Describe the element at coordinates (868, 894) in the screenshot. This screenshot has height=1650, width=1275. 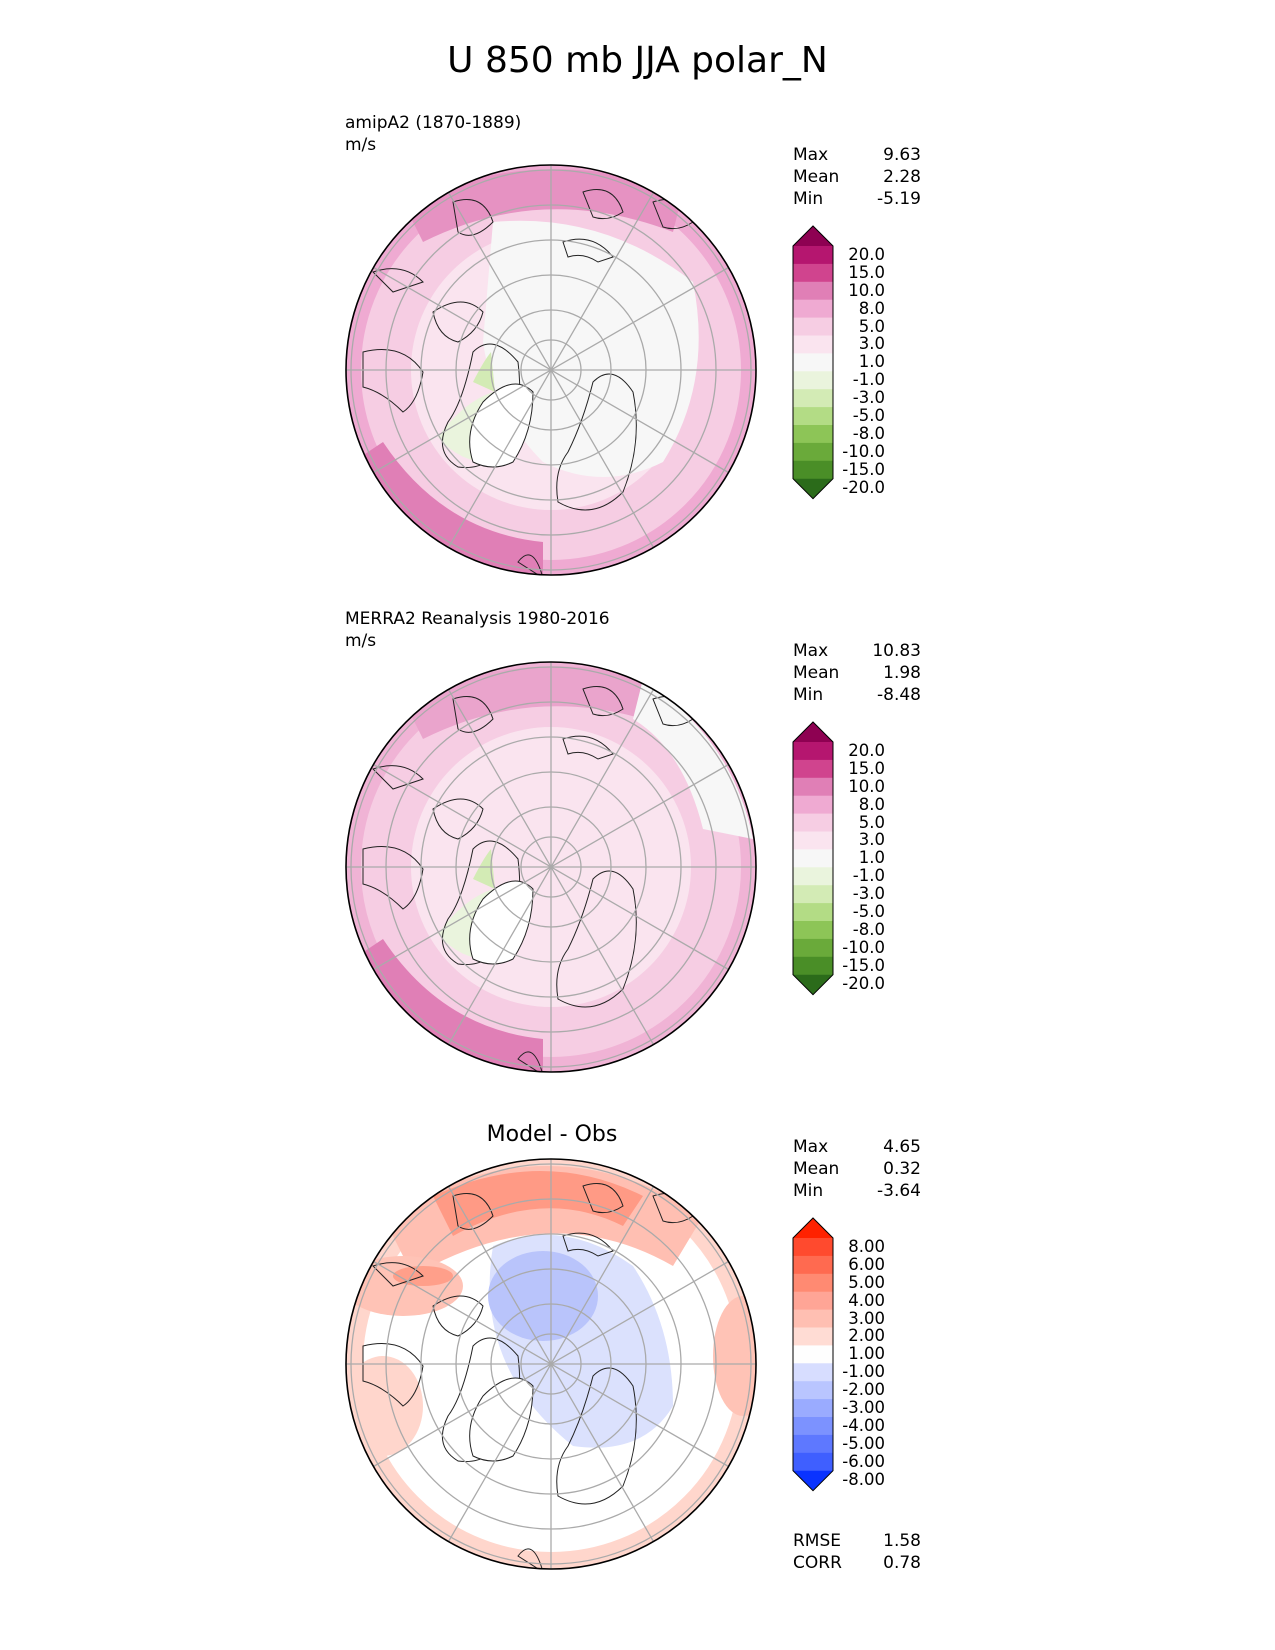
I see `colorbar-tick-label: -3.0` at that location.